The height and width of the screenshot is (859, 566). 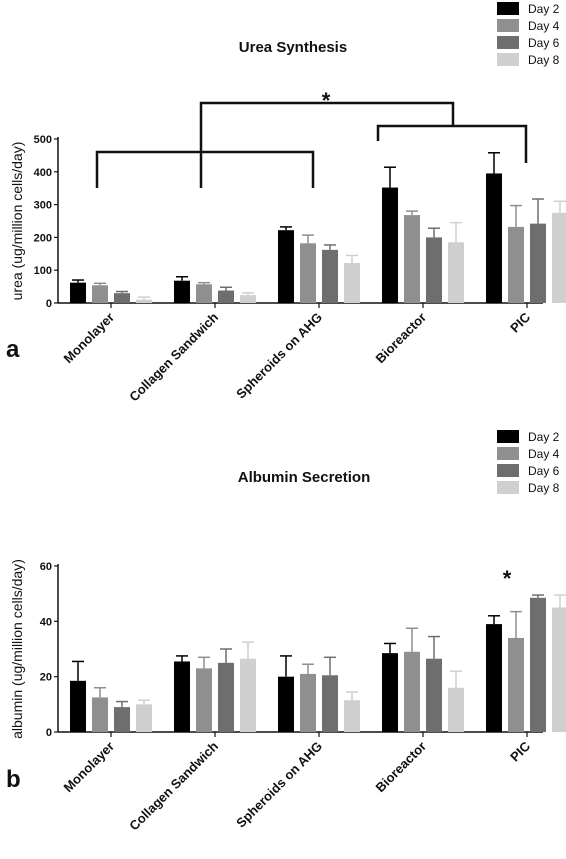 What do you see at coordinates (46, 567) in the screenshot?
I see `y-tick-label: 60` at bounding box center [46, 567].